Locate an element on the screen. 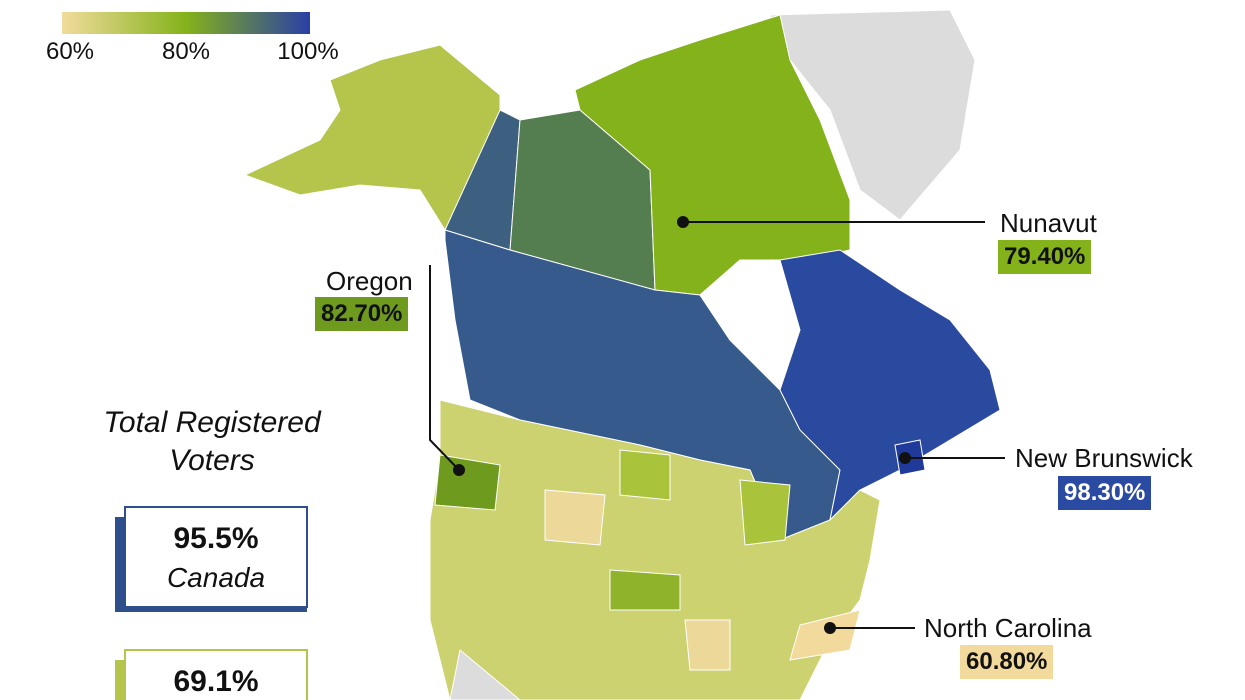 The height and width of the screenshot is (700, 1245). card-value: 95.5% is located at coordinates (216, 538).